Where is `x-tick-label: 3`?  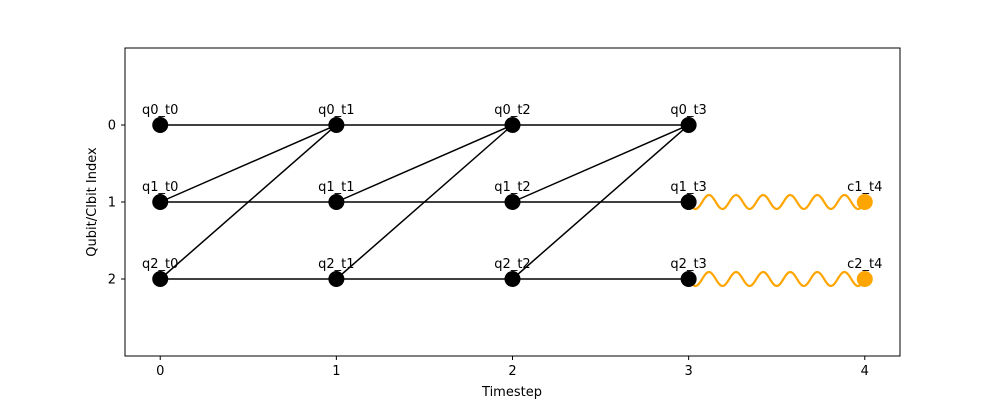
x-tick-label: 3 is located at coordinates (688, 371).